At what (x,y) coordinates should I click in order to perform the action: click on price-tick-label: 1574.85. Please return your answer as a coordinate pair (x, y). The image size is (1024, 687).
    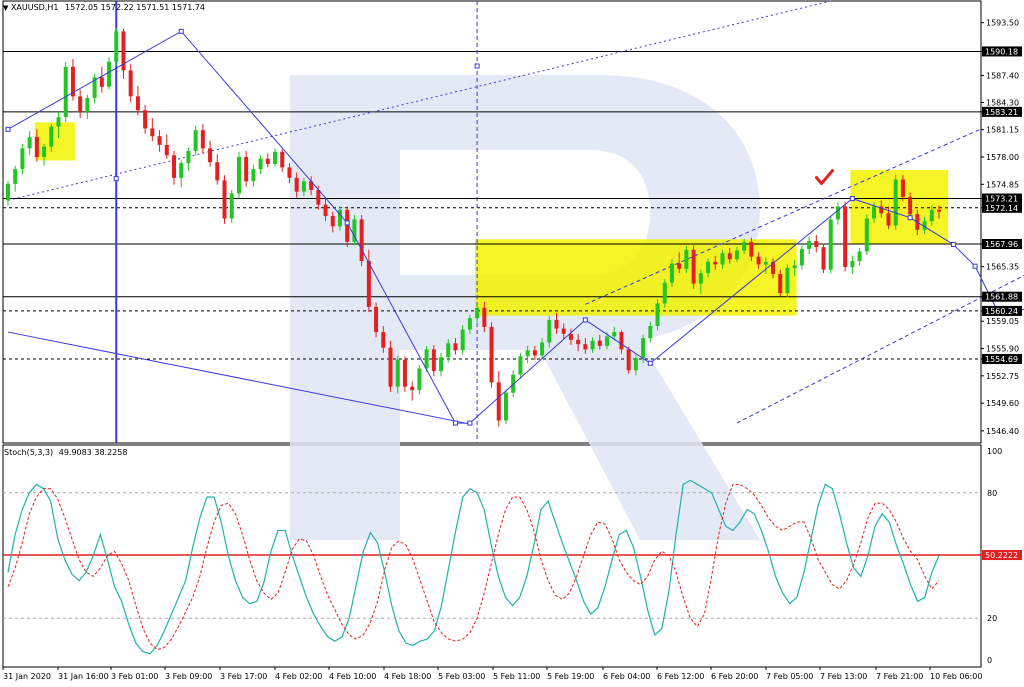
    Looking at the image, I should click on (1002, 184).